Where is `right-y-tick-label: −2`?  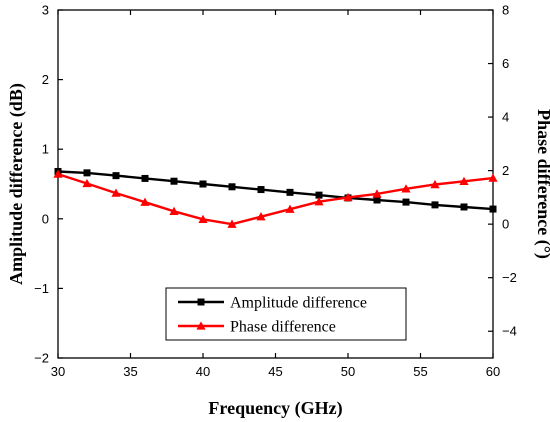 right-y-tick-label: −2 is located at coordinates (509, 277).